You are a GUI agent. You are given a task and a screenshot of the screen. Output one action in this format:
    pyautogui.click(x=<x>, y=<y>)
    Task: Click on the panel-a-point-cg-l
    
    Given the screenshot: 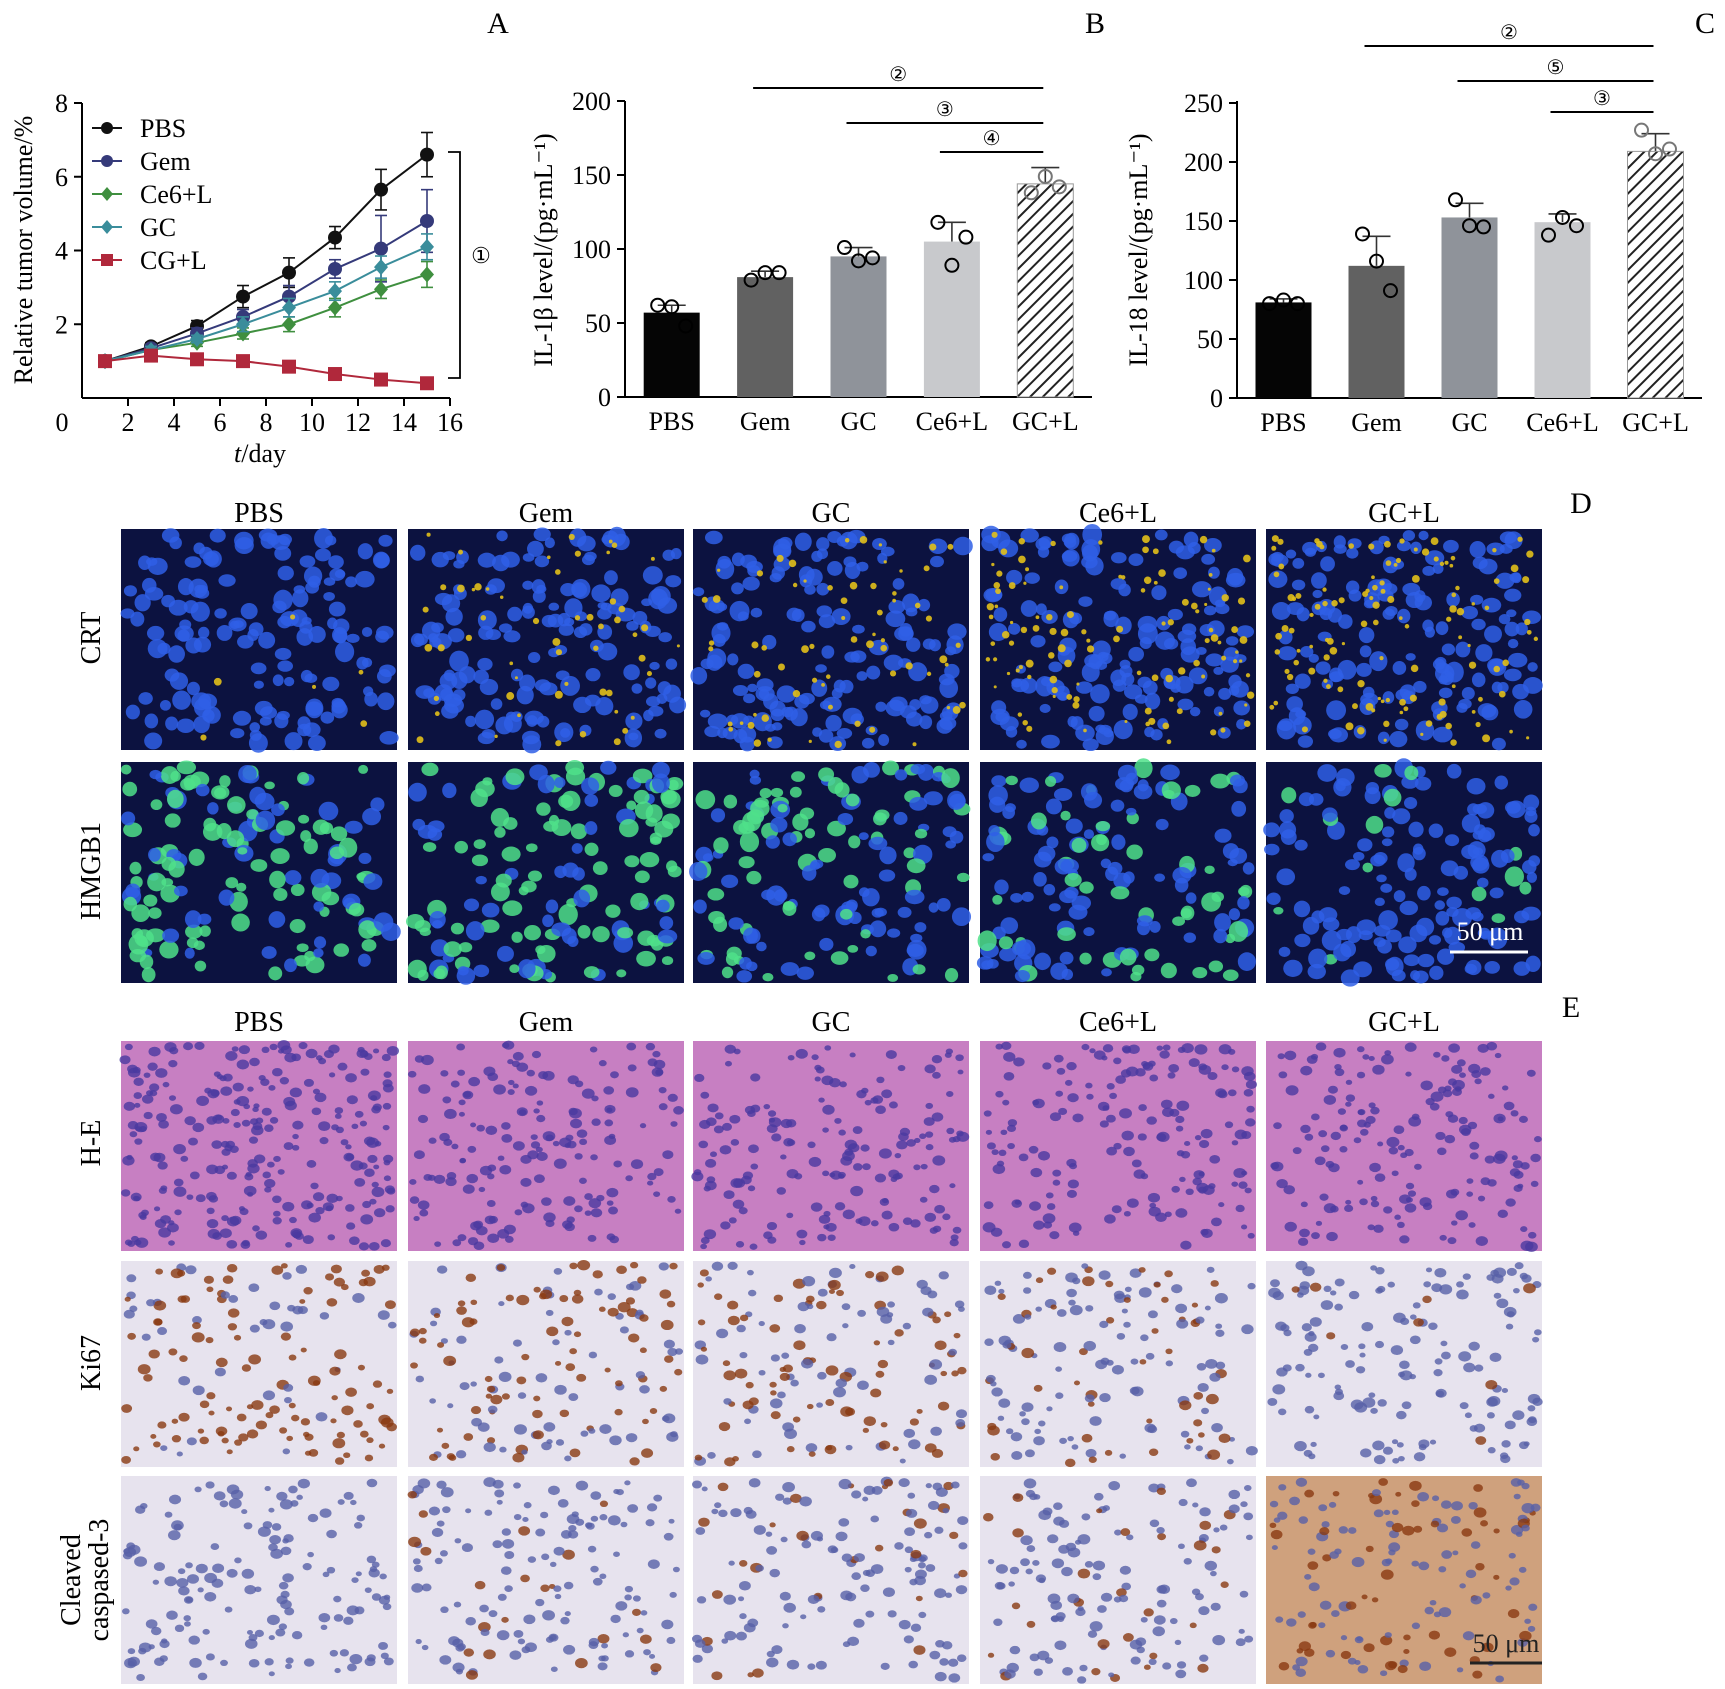 What is the action you would take?
    pyautogui.click(x=243, y=361)
    